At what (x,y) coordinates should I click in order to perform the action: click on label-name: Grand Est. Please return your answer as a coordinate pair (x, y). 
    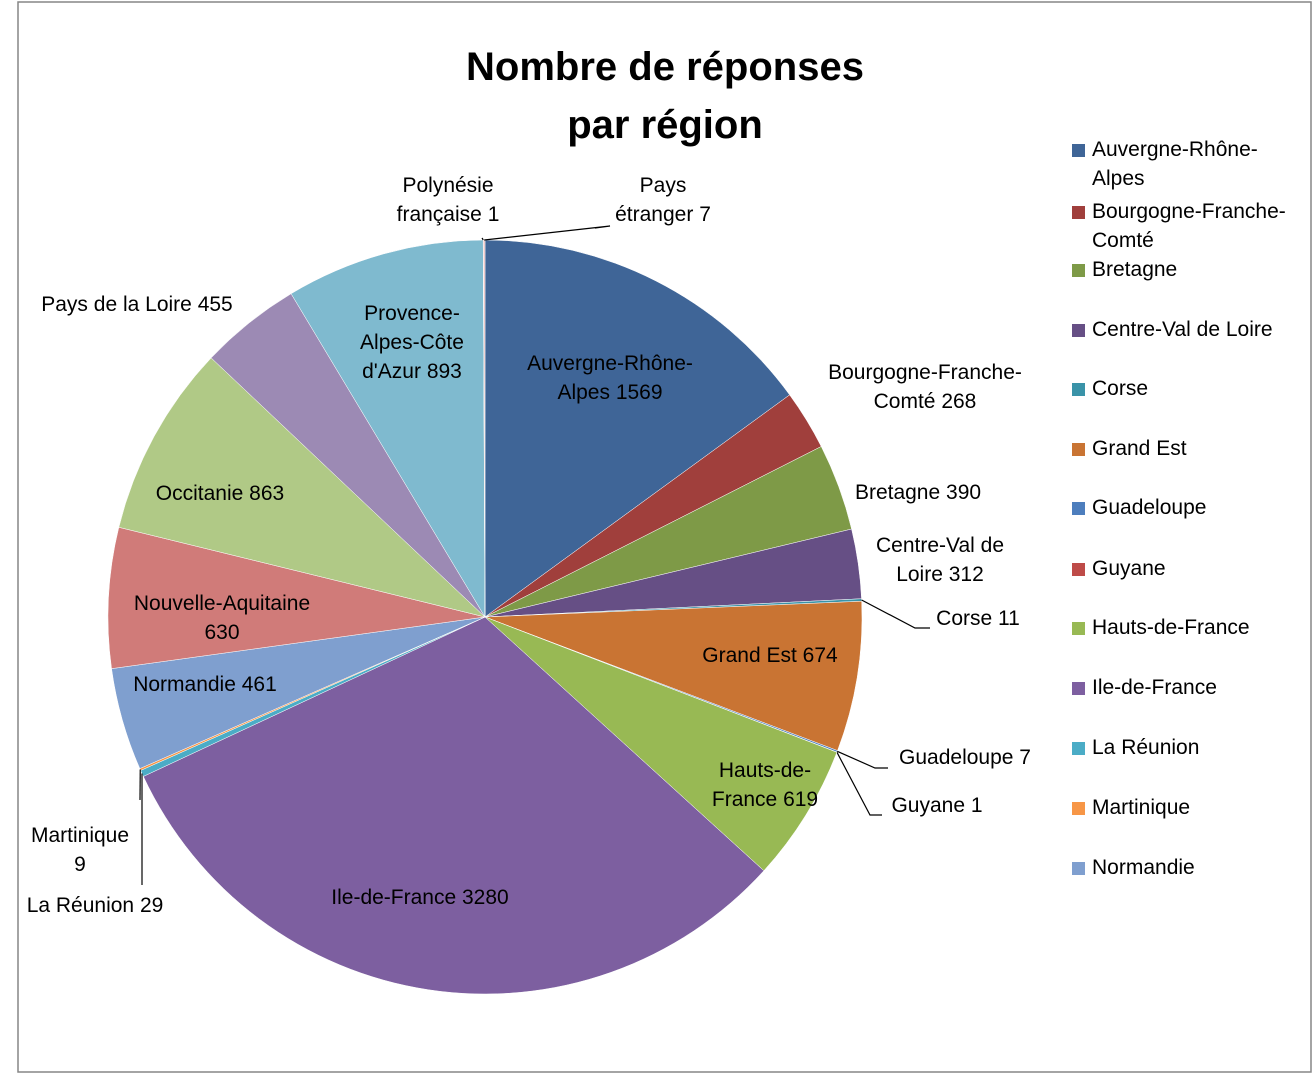
    Looking at the image, I should click on (749, 655).